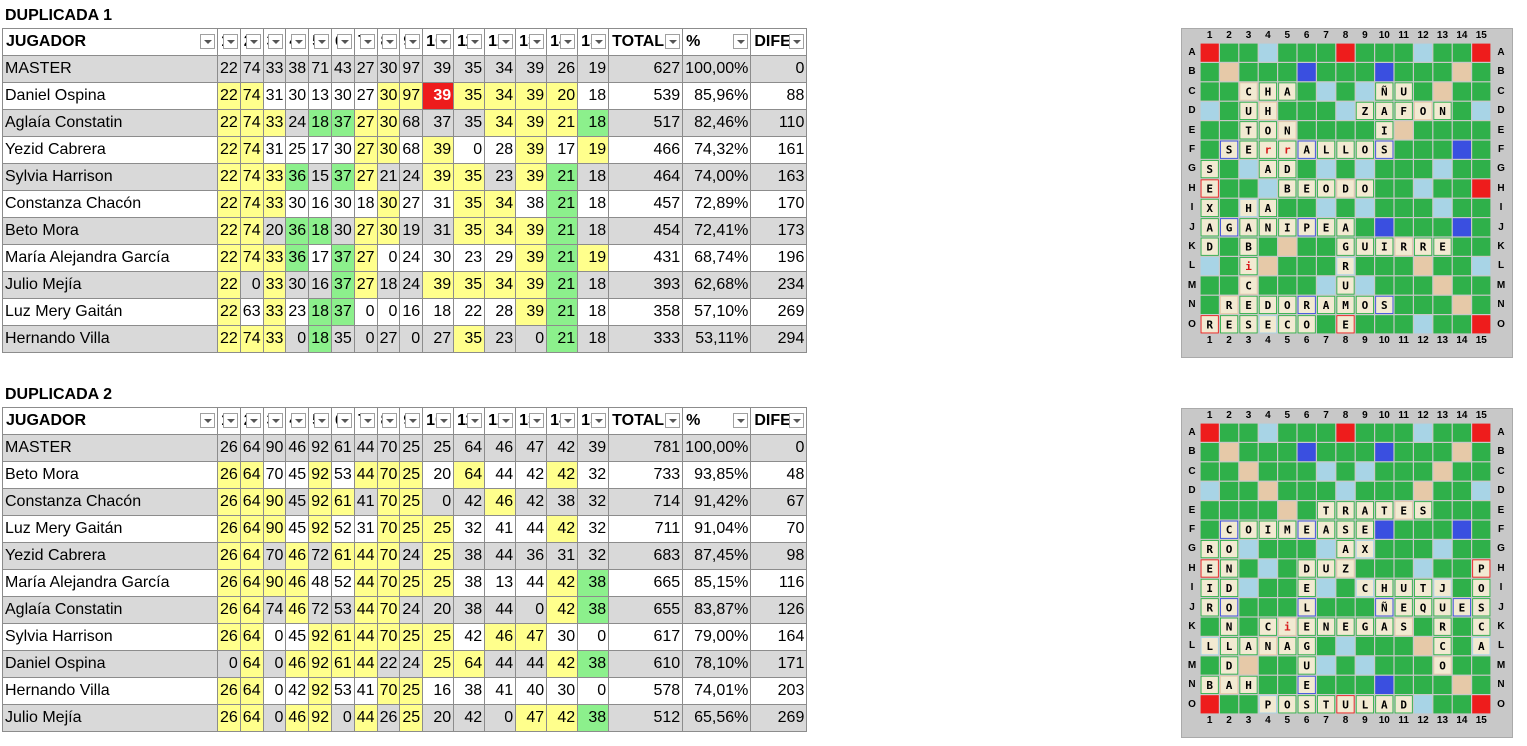 Image resolution: width=1527 pixels, height=746 pixels. What do you see at coordinates (562, 583) in the screenshot?
I see `cell-r14: 42` at bounding box center [562, 583].